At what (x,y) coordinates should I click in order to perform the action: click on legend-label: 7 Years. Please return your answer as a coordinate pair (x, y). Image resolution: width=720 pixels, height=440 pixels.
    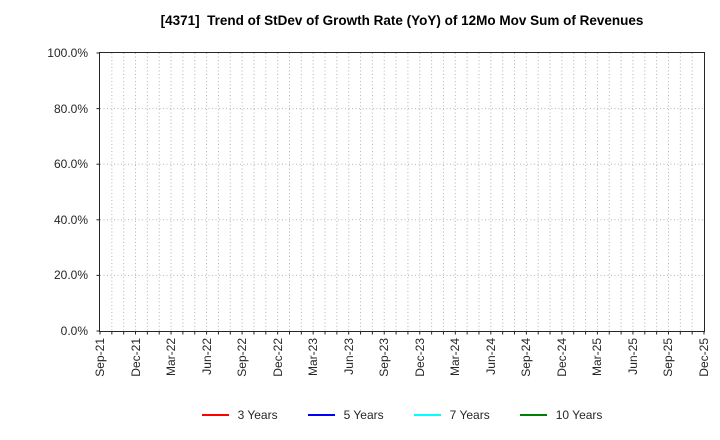
    Looking at the image, I should click on (469, 415).